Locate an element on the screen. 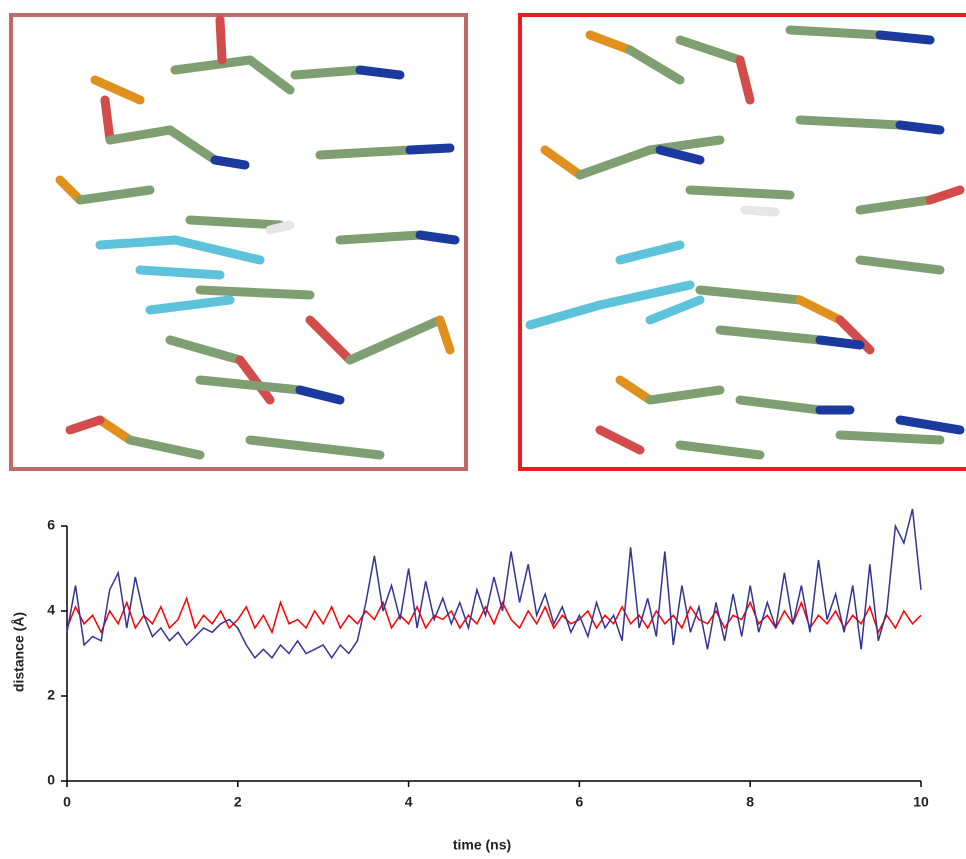 This screenshot has height=859, width=966. x-tick-label: 6 is located at coordinates (580, 802).